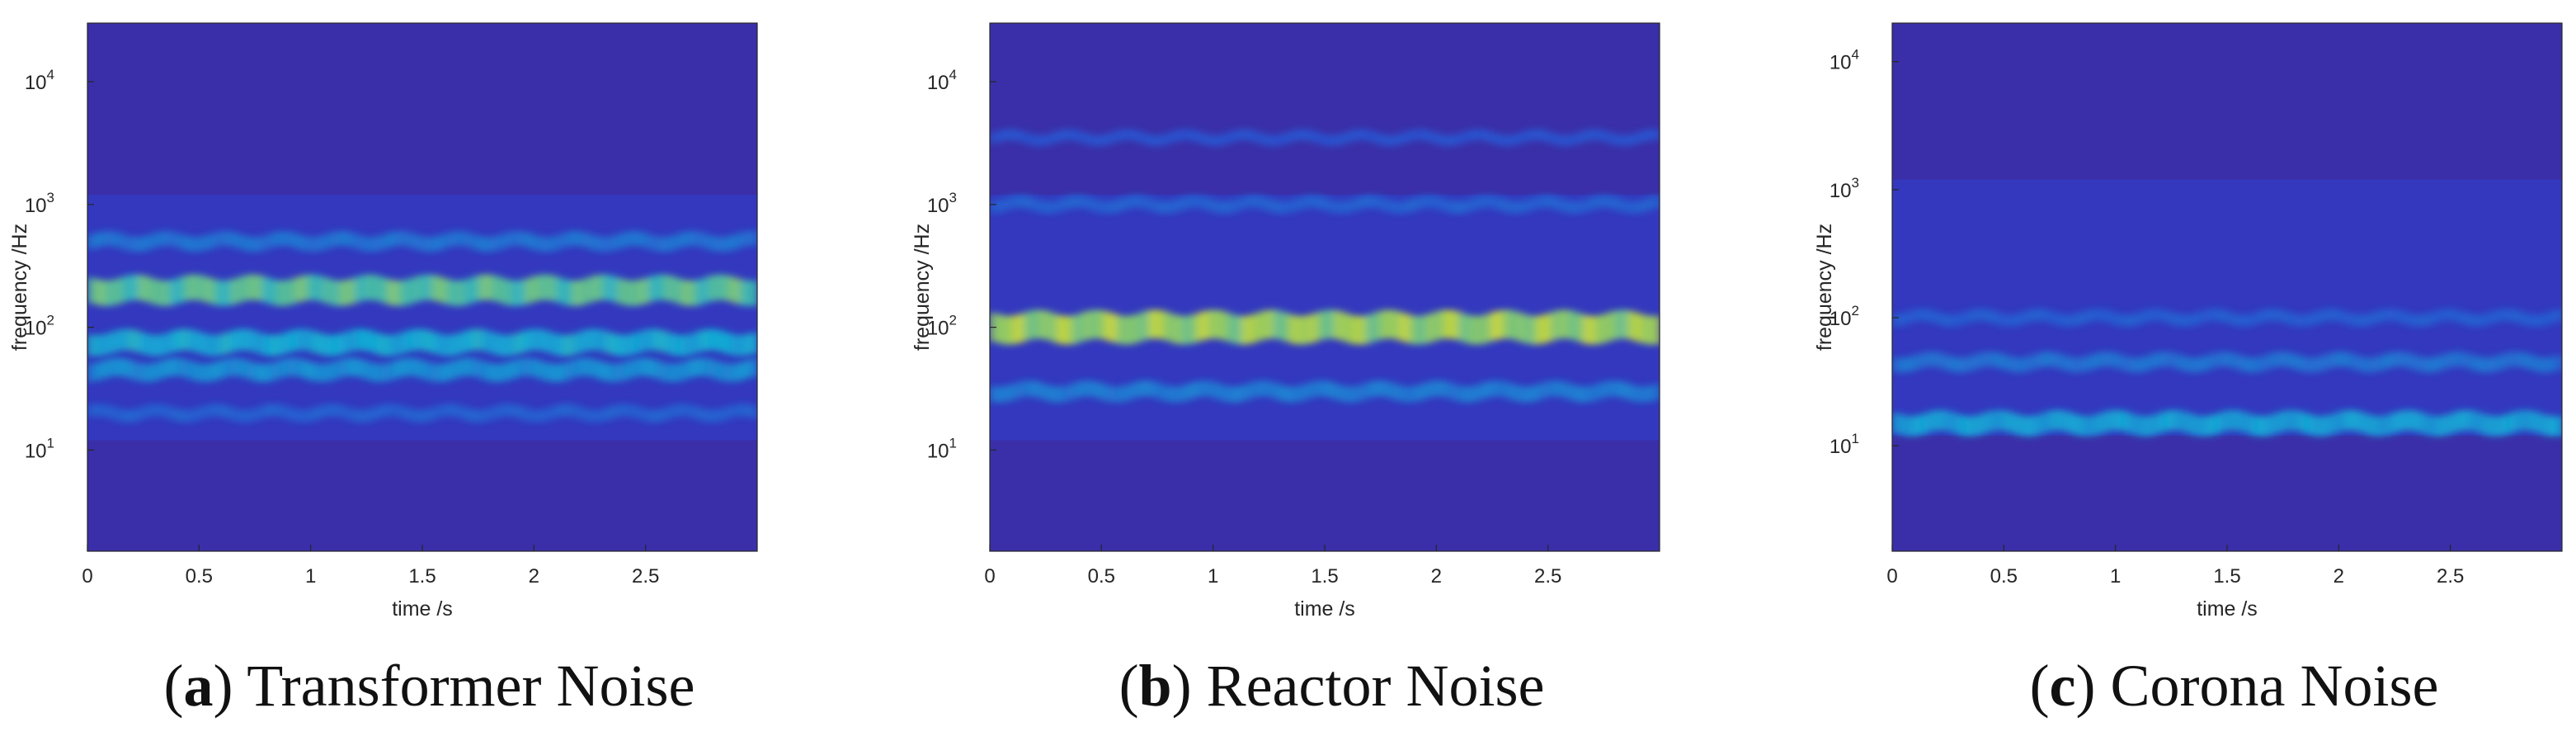 The height and width of the screenshot is (741, 2576). I want to click on caption-c: (c) Corona Noise, so click(2234, 686).